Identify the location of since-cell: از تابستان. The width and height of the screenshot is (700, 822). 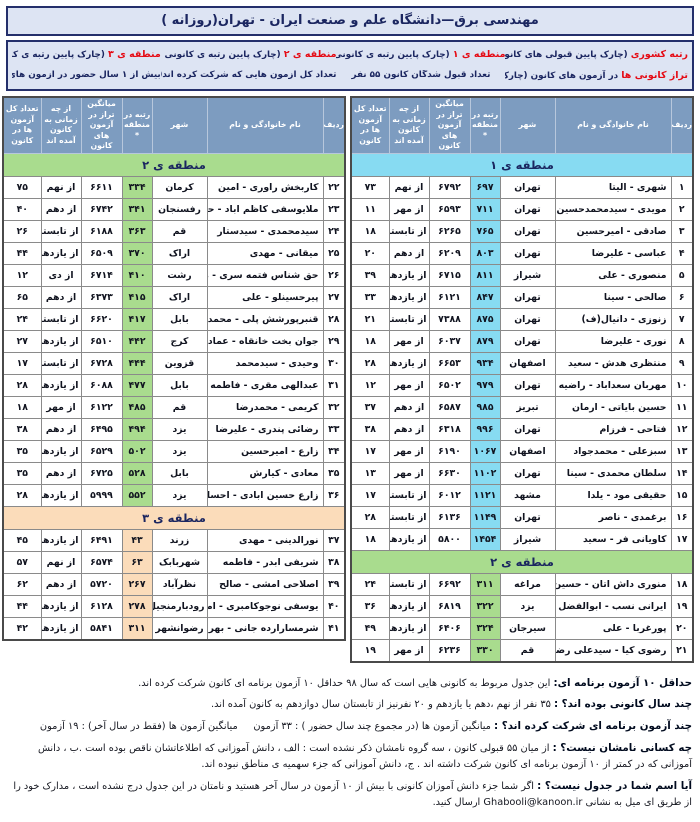
(61, 319).